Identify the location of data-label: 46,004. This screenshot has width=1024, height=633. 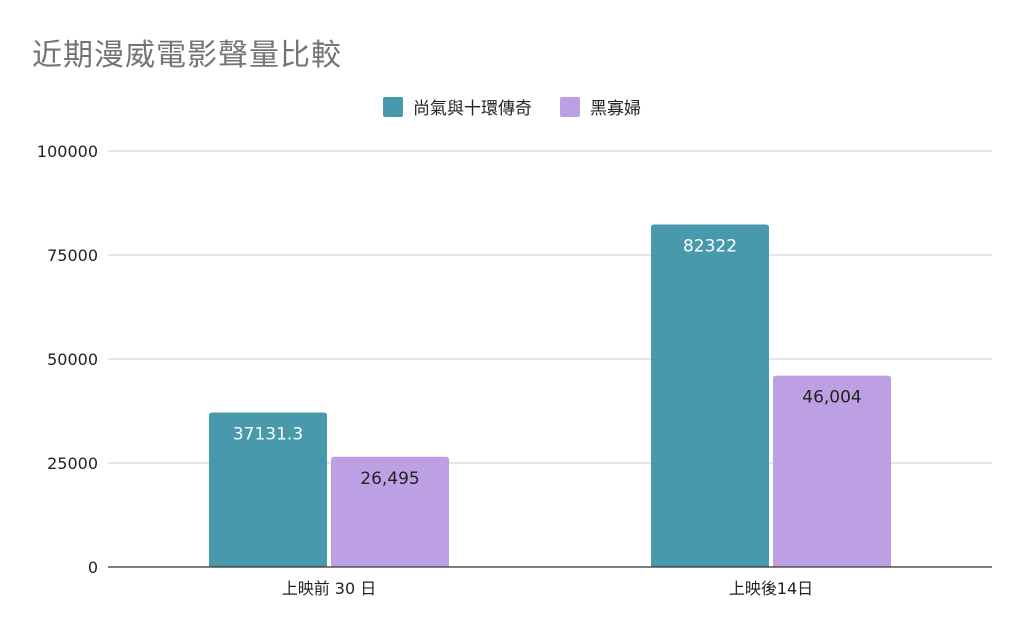
(831, 398).